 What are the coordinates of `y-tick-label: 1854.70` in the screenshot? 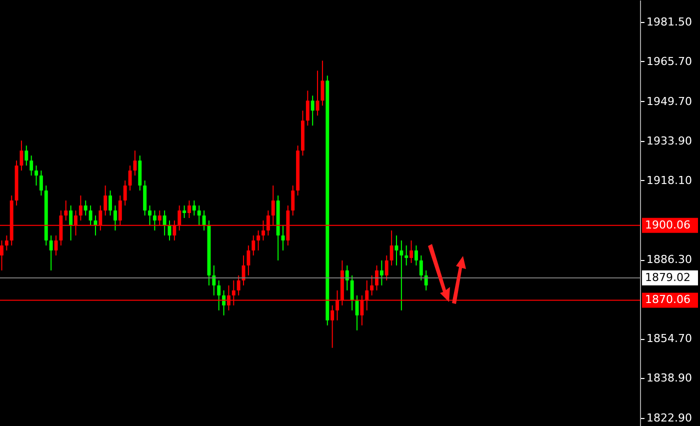 It's located at (669, 339).